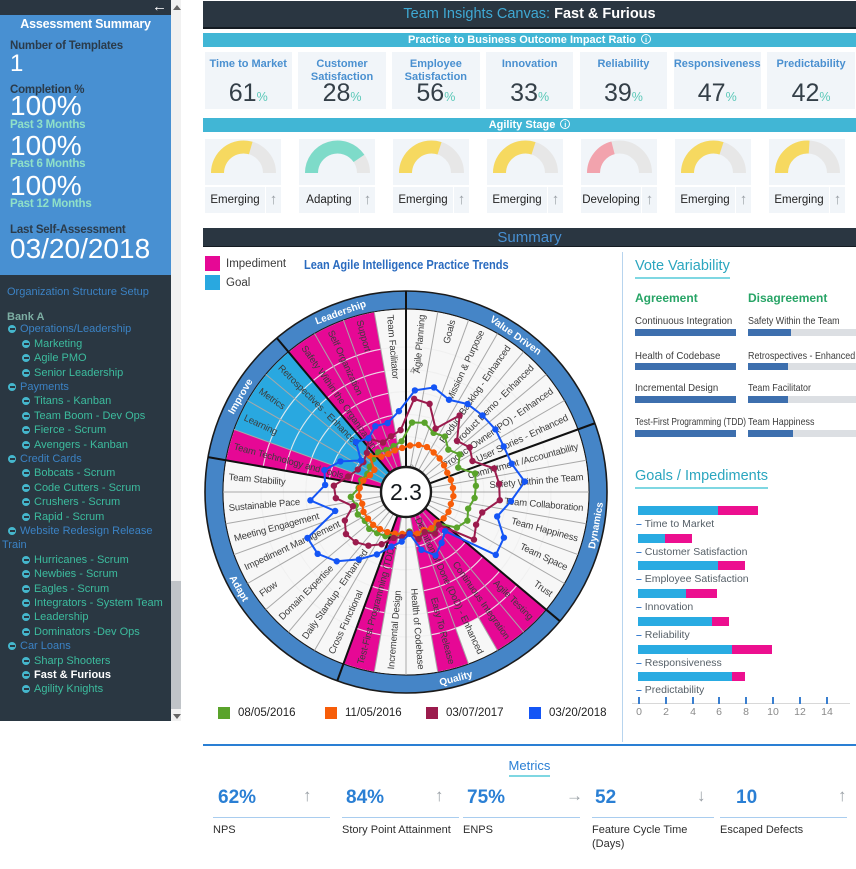 Image resolution: width=856 pixels, height=869 pixels. What do you see at coordinates (420, 343) in the screenshot?
I see `svg-text: Agile Planning` at bounding box center [420, 343].